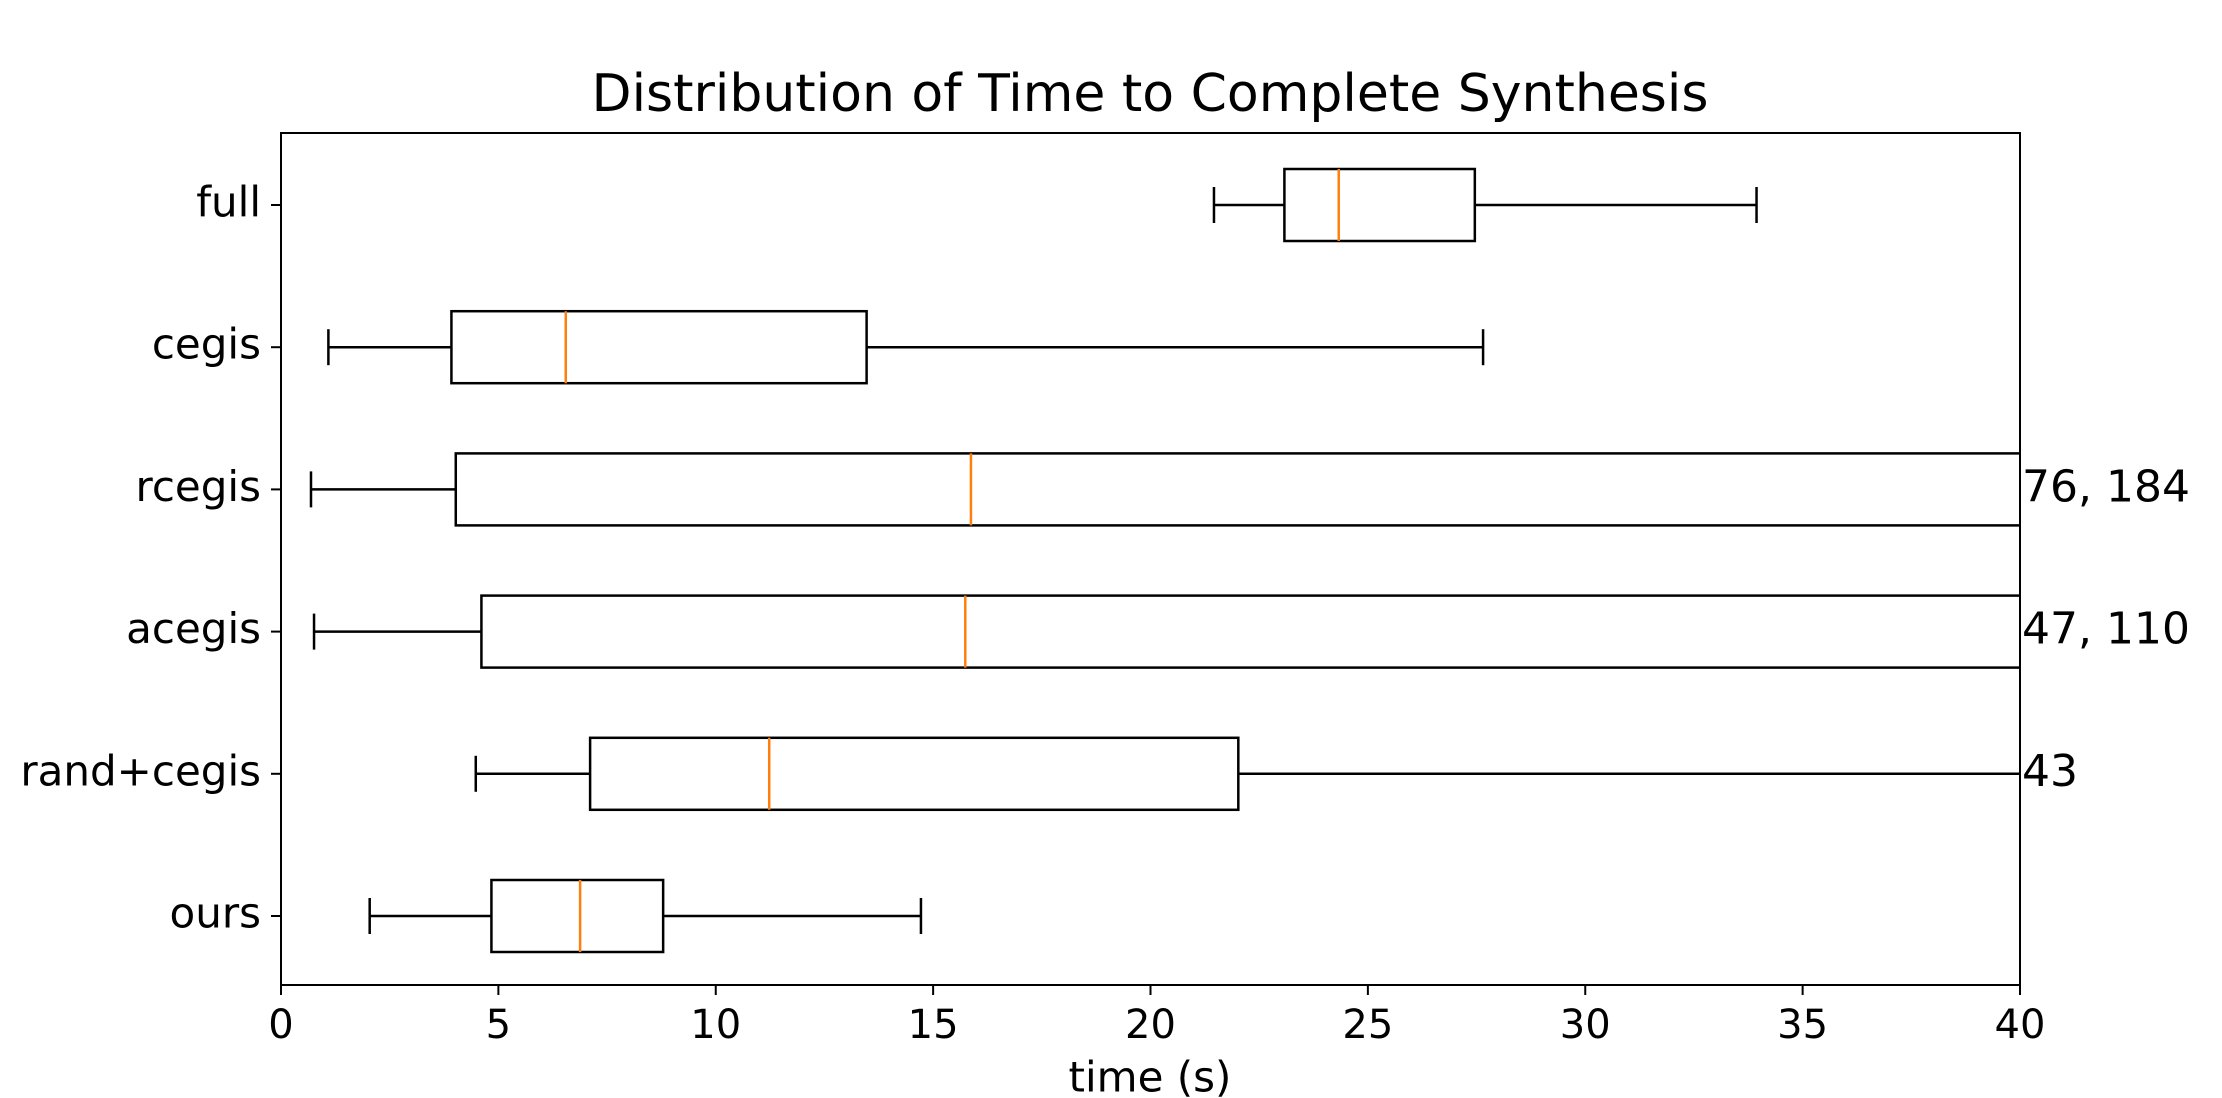  Describe the element at coordinates (1150, 1075) in the screenshot. I see `x-axis-label: time (s)` at that location.